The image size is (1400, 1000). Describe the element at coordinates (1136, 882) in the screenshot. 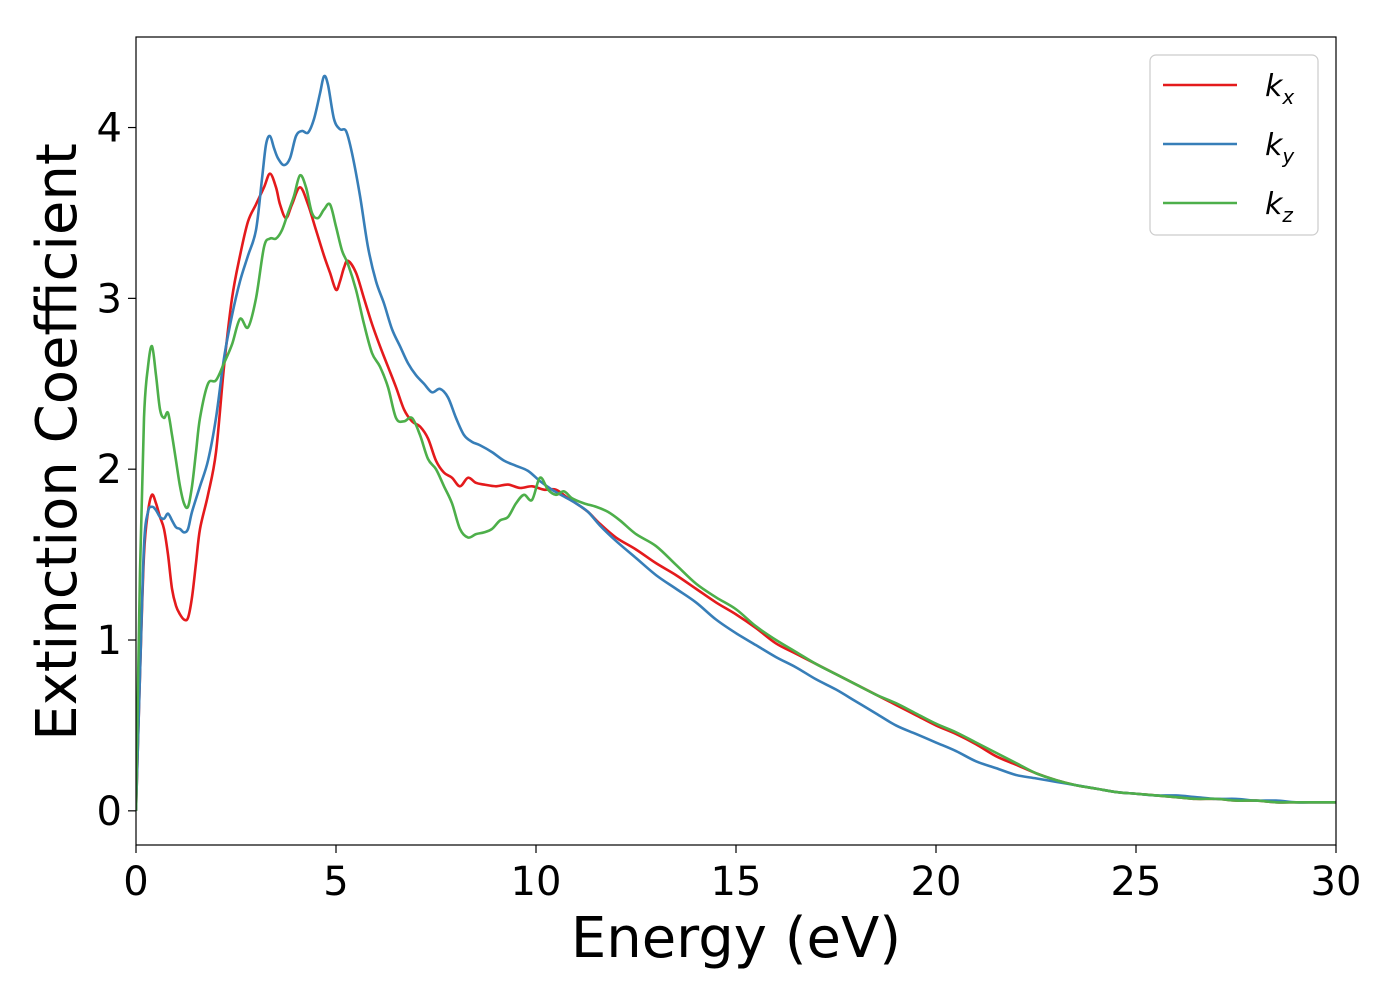

I see `x-tick-label: 25` at that location.